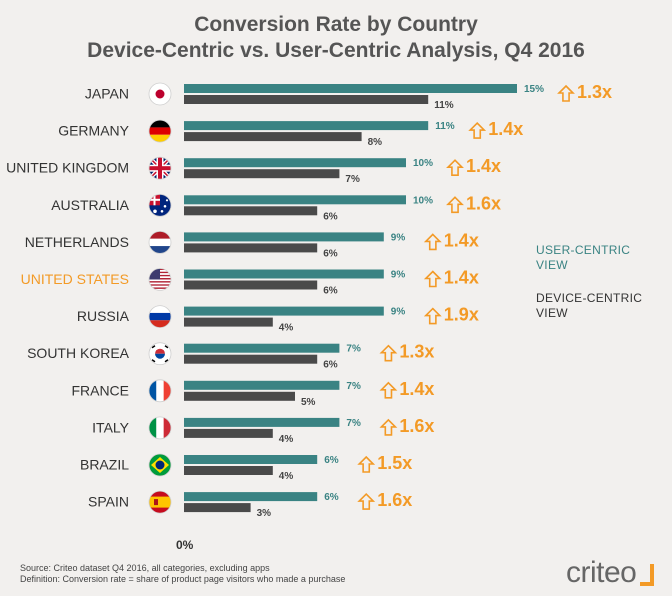 Image resolution: width=672 pixels, height=596 pixels. I want to click on flag-taeguk-bottom, so click(160, 356).